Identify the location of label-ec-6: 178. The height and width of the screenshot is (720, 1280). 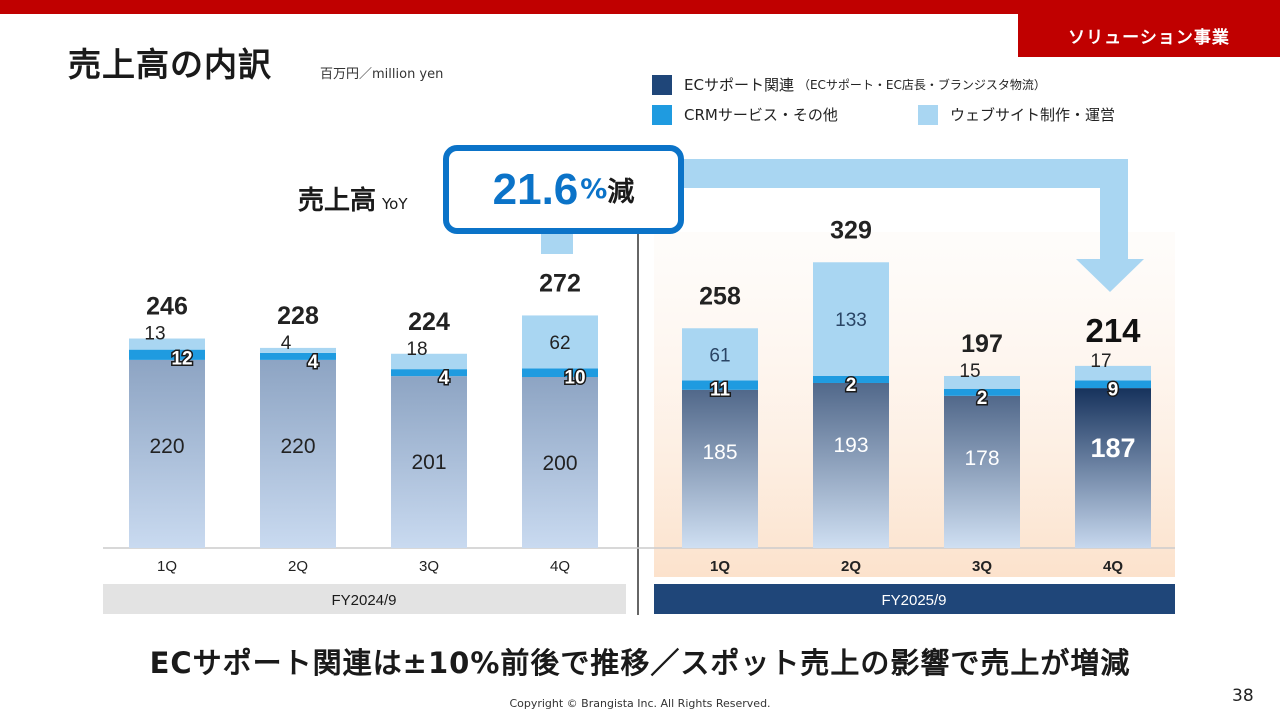
(981, 458).